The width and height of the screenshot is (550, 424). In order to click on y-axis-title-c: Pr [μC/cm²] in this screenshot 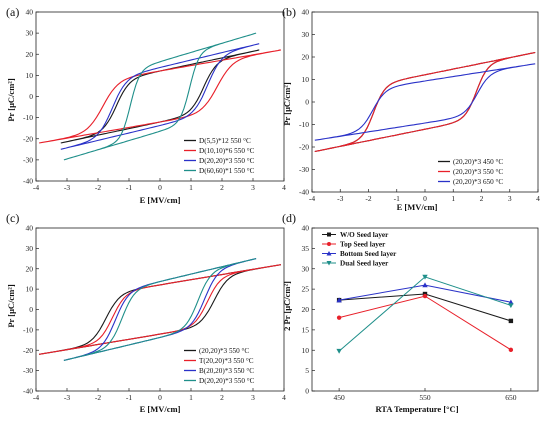, I will do `click(11, 305)`.